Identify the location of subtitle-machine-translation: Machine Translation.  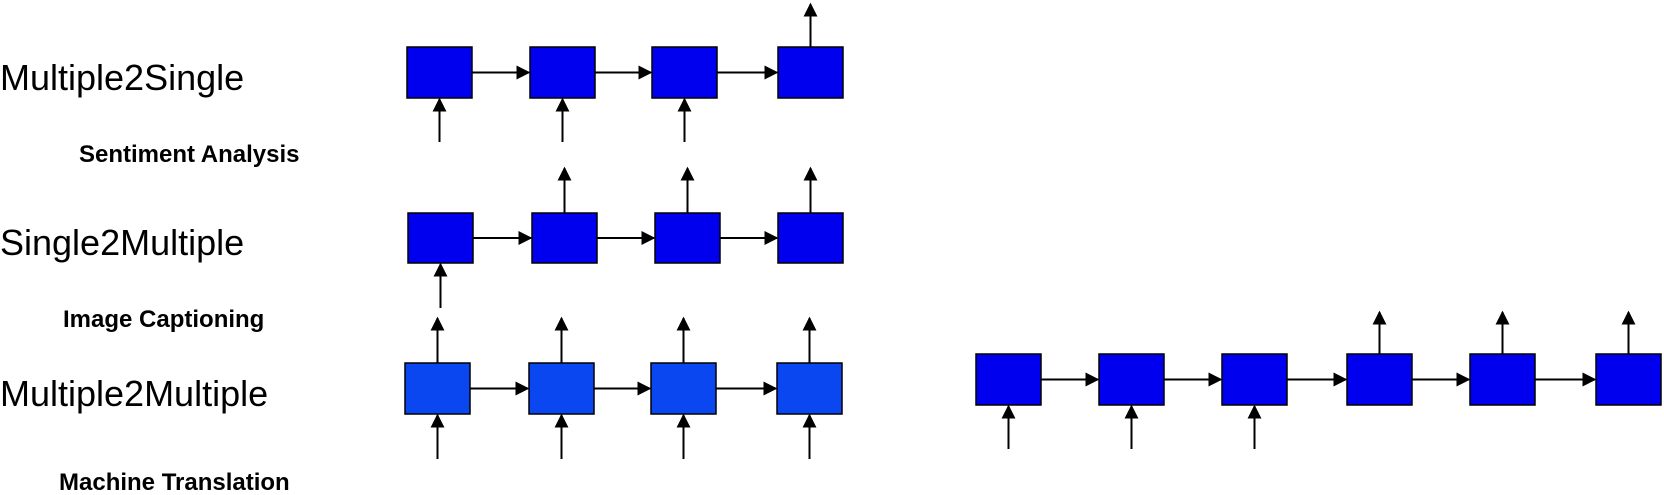
(174, 482).